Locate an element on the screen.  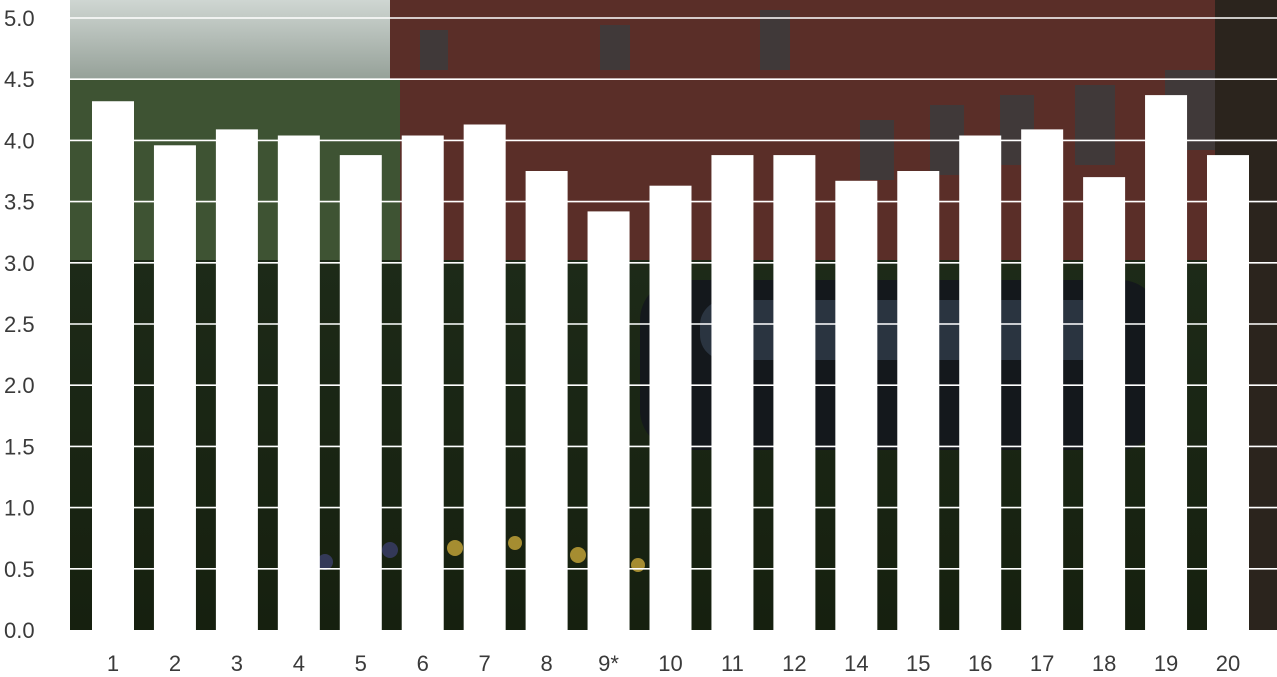
y-tick-label: 1.0 is located at coordinates (19, 508).